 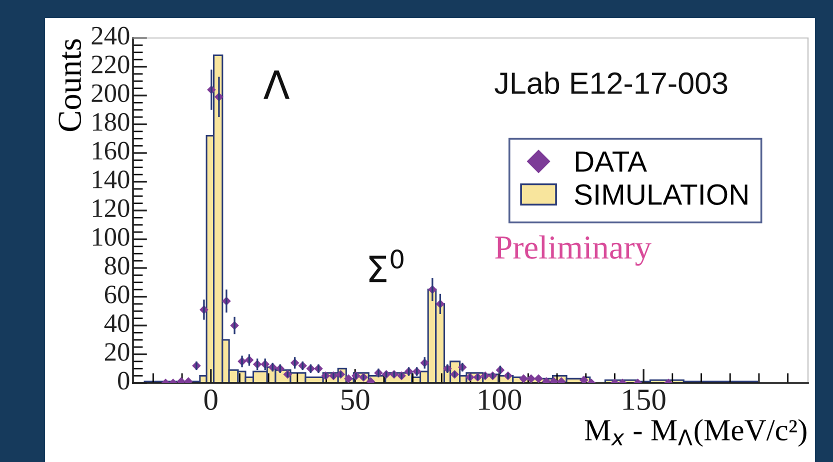 I want to click on y-tick-label: 240, so click(x=111, y=35).